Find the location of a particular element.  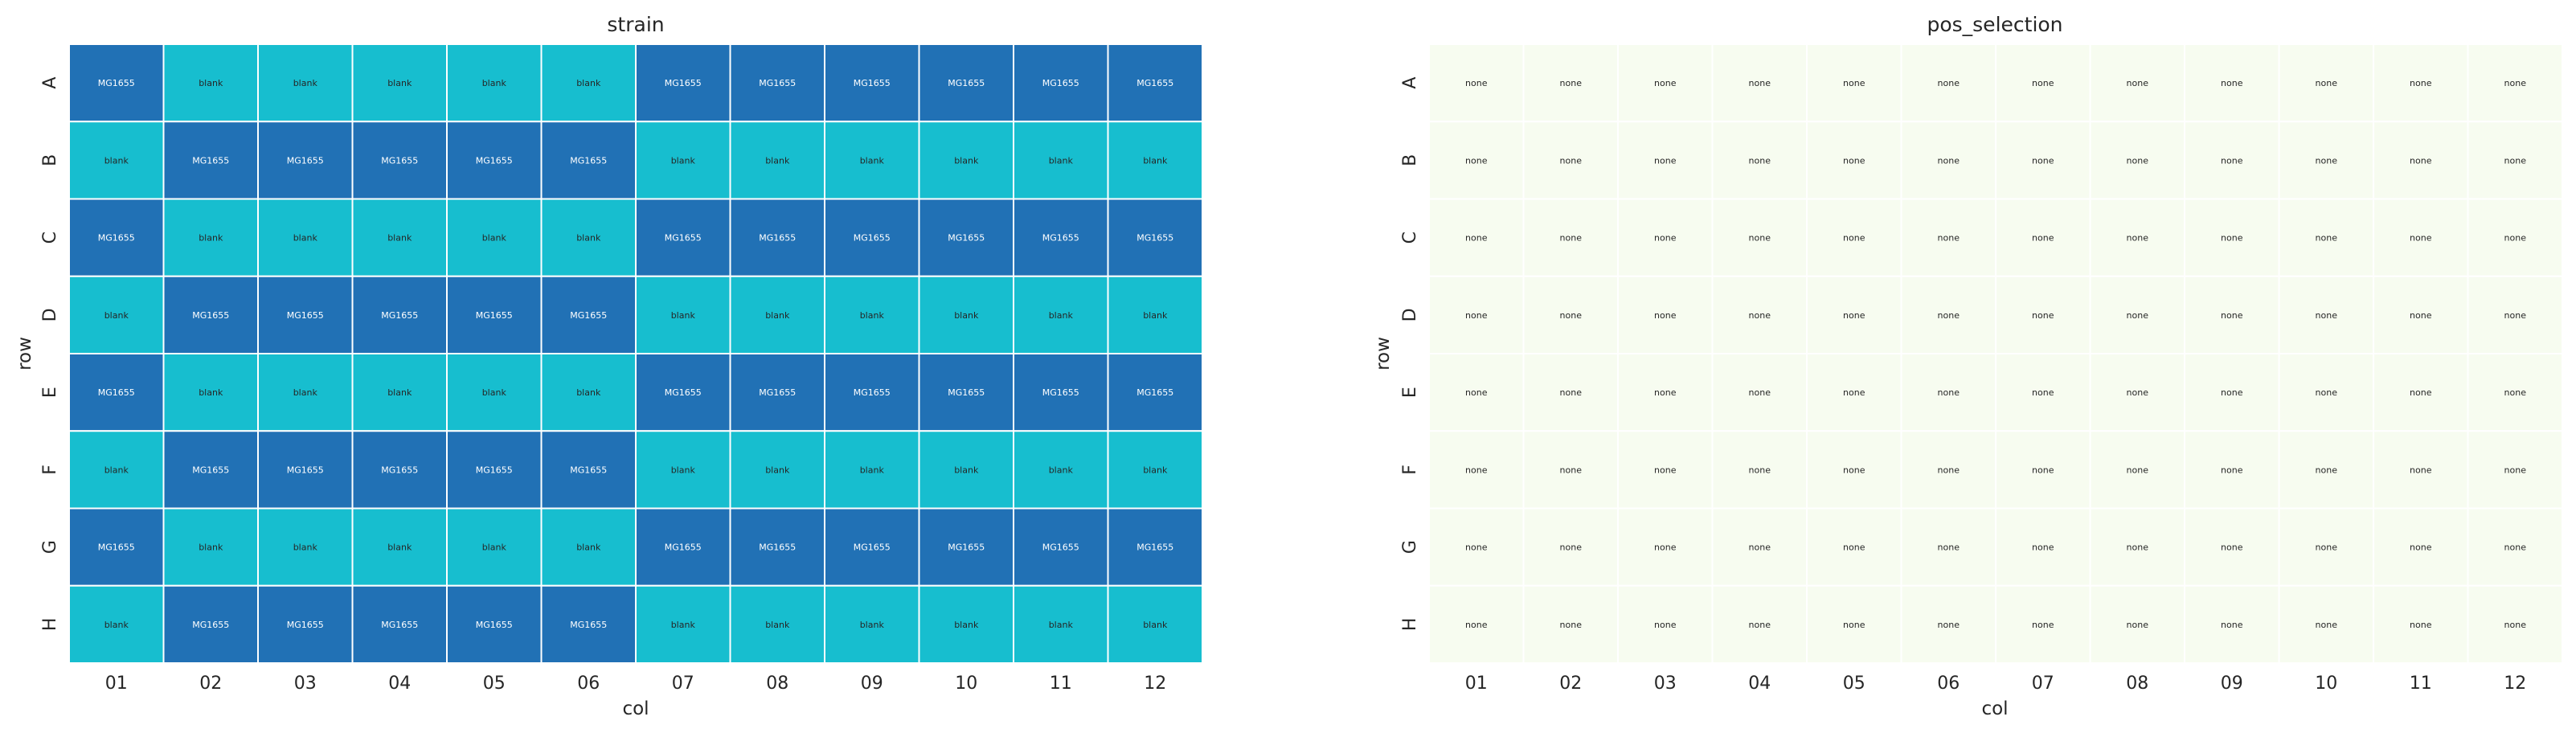

strain-cell-H10 is located at coordinates (966, 624).